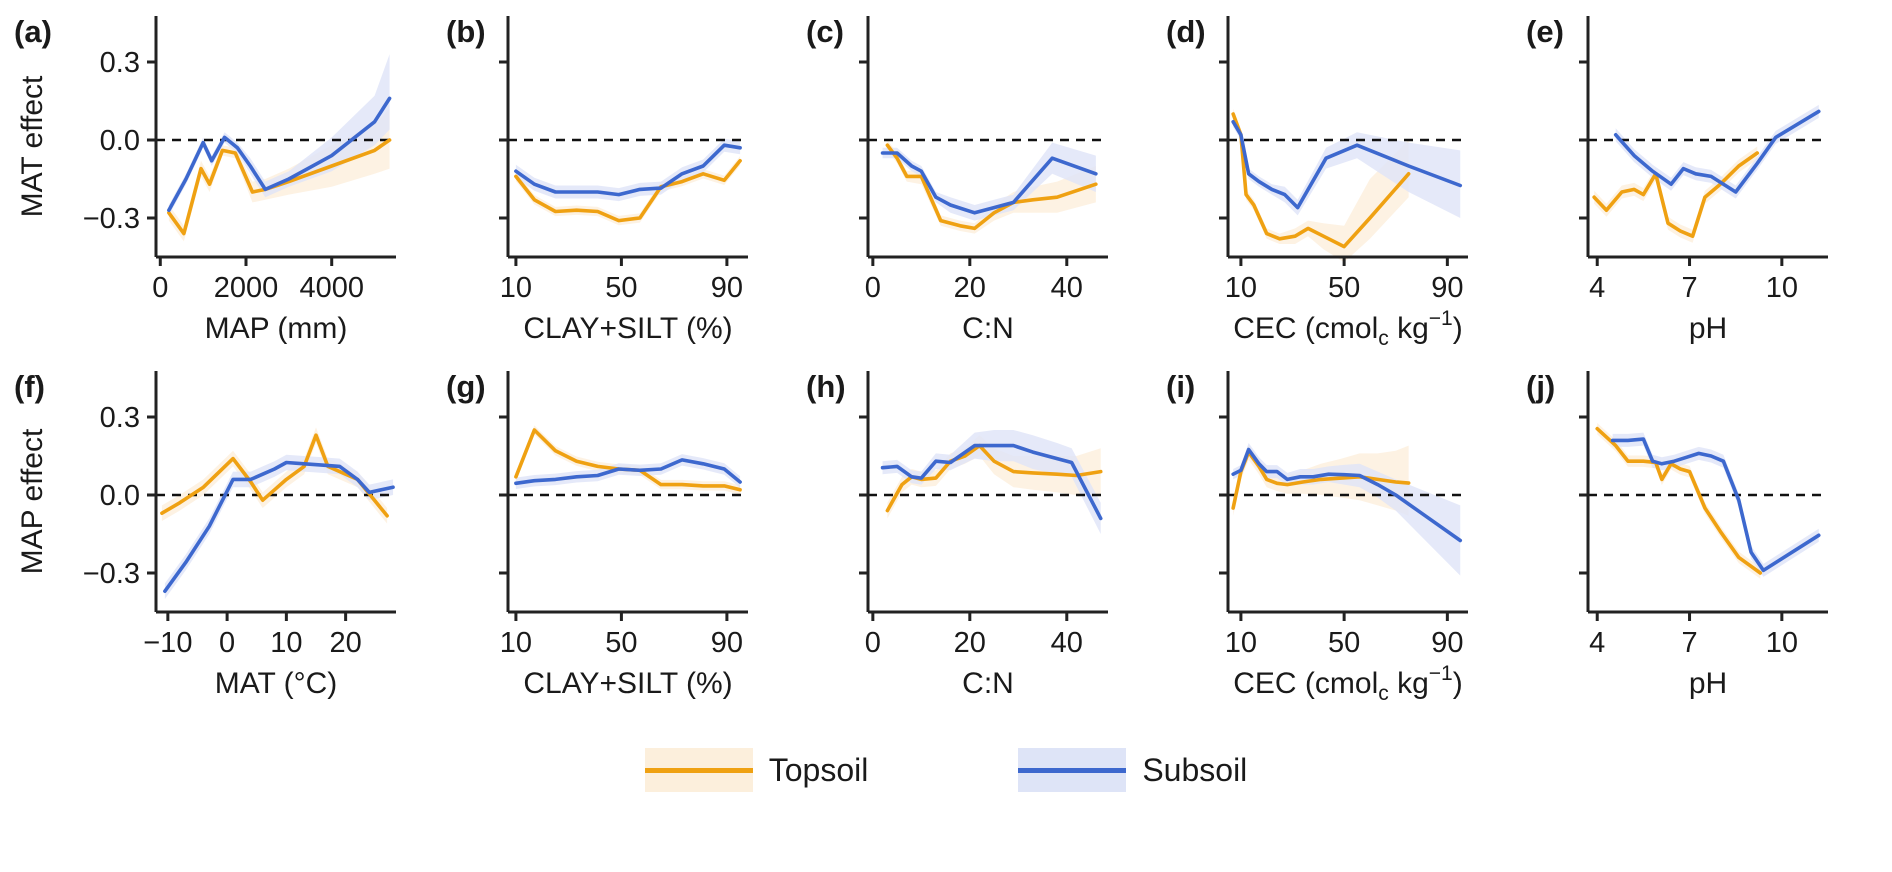 This screenshot has height=872, width=1892. I want to click on panel-letter: (e), so click(1545, 31).